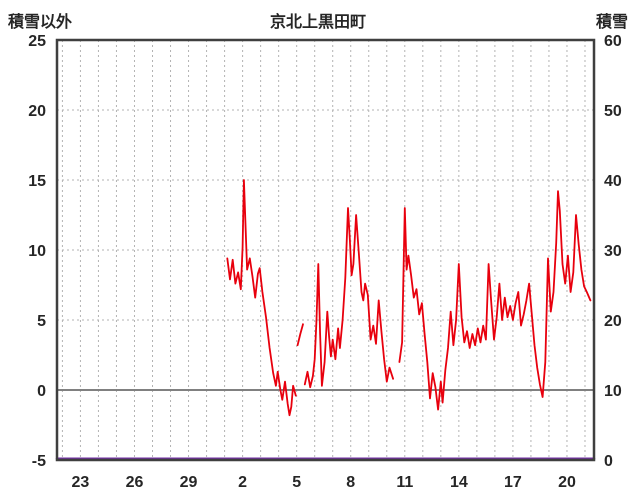  Describe the element at coordinates (613, 111) in the screenshot. I see `y-right-tick-label: 50` at that location.